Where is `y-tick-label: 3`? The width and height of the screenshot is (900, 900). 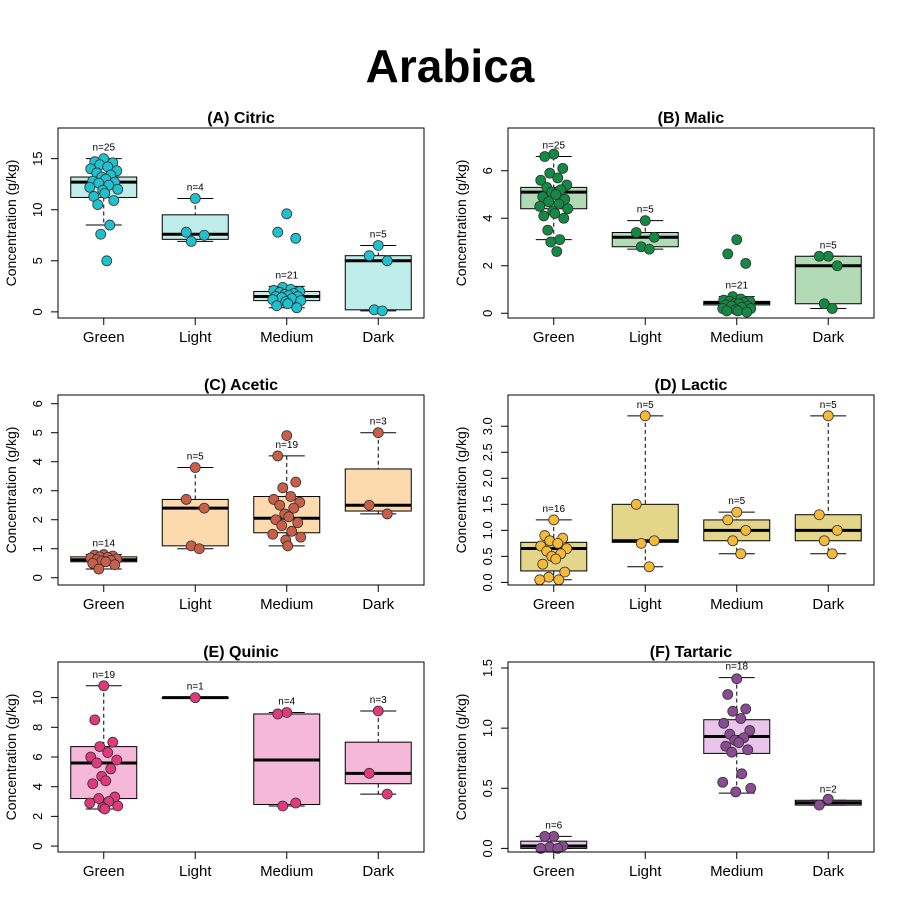 y-tick-label: 3 is located at coordinates (37, 490).